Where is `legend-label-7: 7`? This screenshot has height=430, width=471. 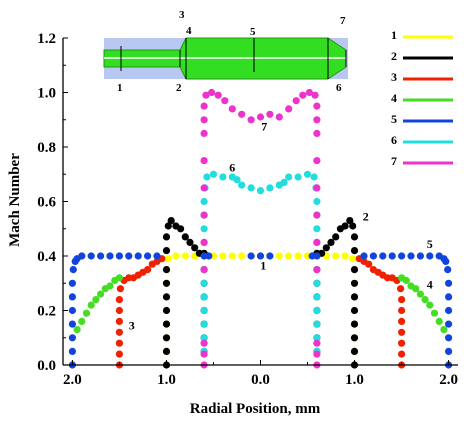 legend-label-7: 7 is located at coordinates (394, 161).